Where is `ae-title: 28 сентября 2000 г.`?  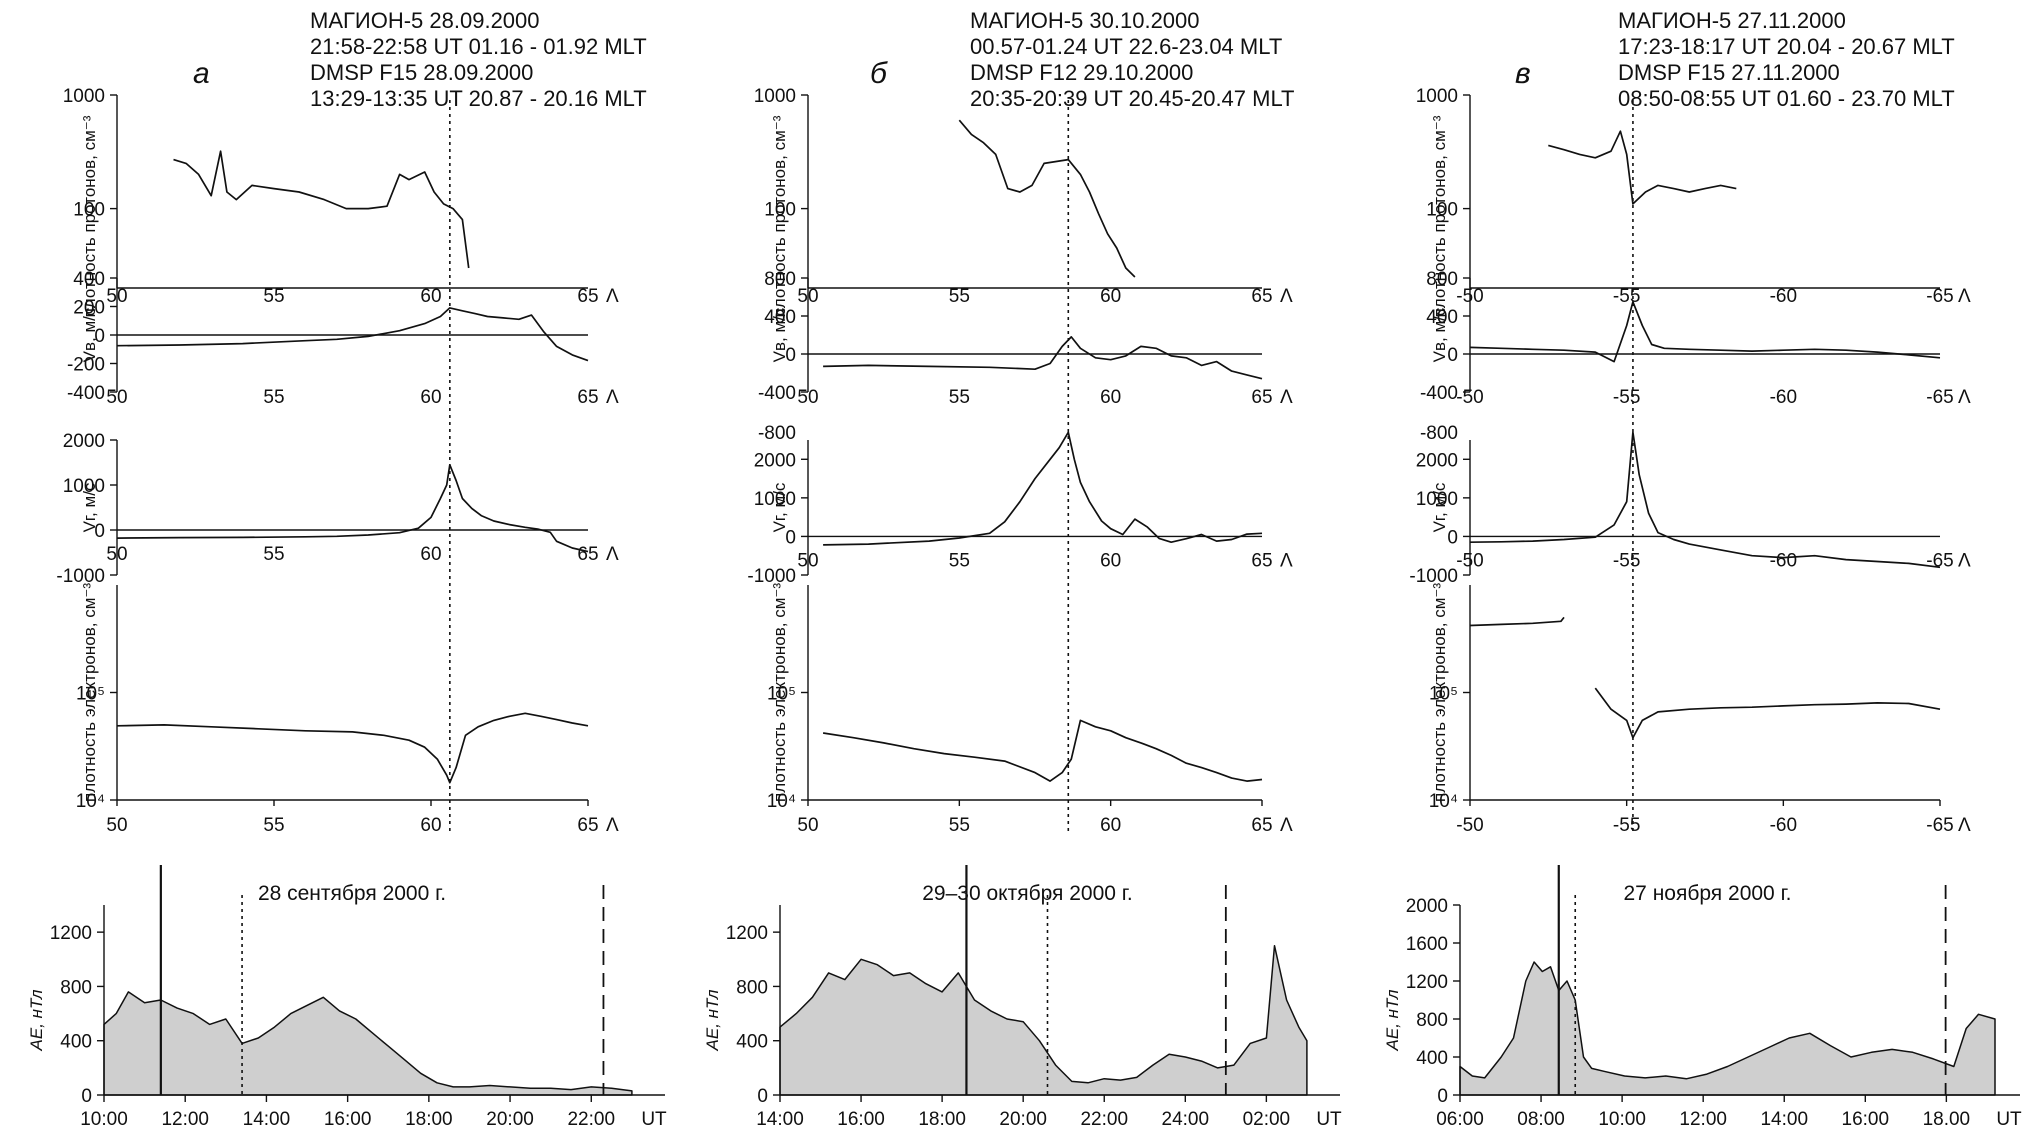 ae-title: 28 сентября 2000 г. is located at coordinates (352, 893).